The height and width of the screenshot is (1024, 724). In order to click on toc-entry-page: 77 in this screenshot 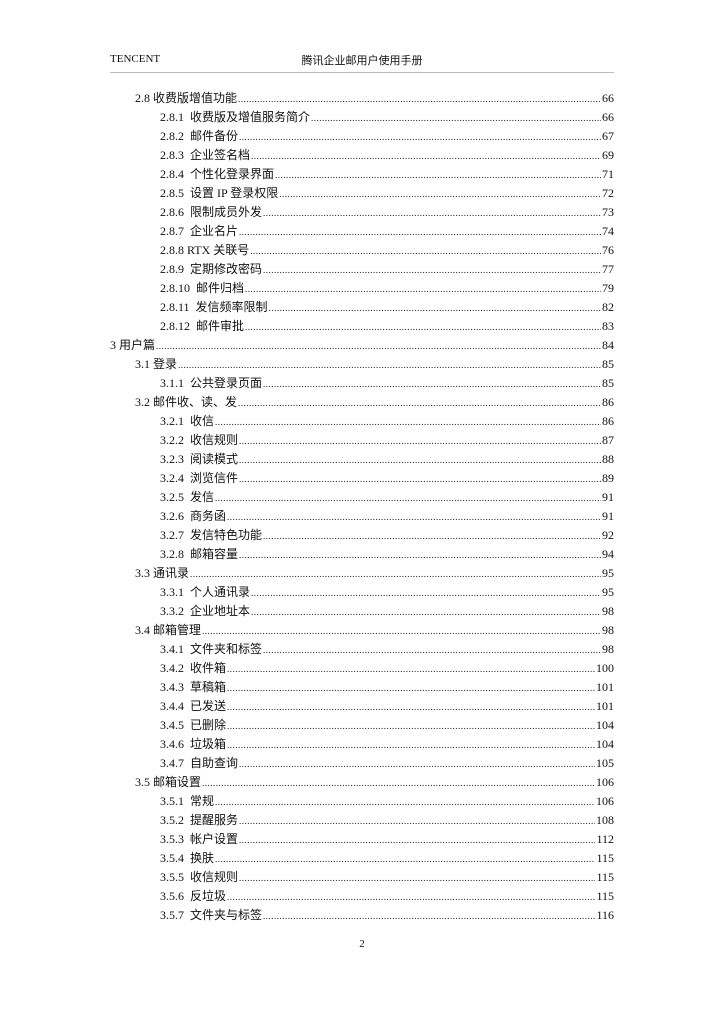, I will do `click(608, 269)`.